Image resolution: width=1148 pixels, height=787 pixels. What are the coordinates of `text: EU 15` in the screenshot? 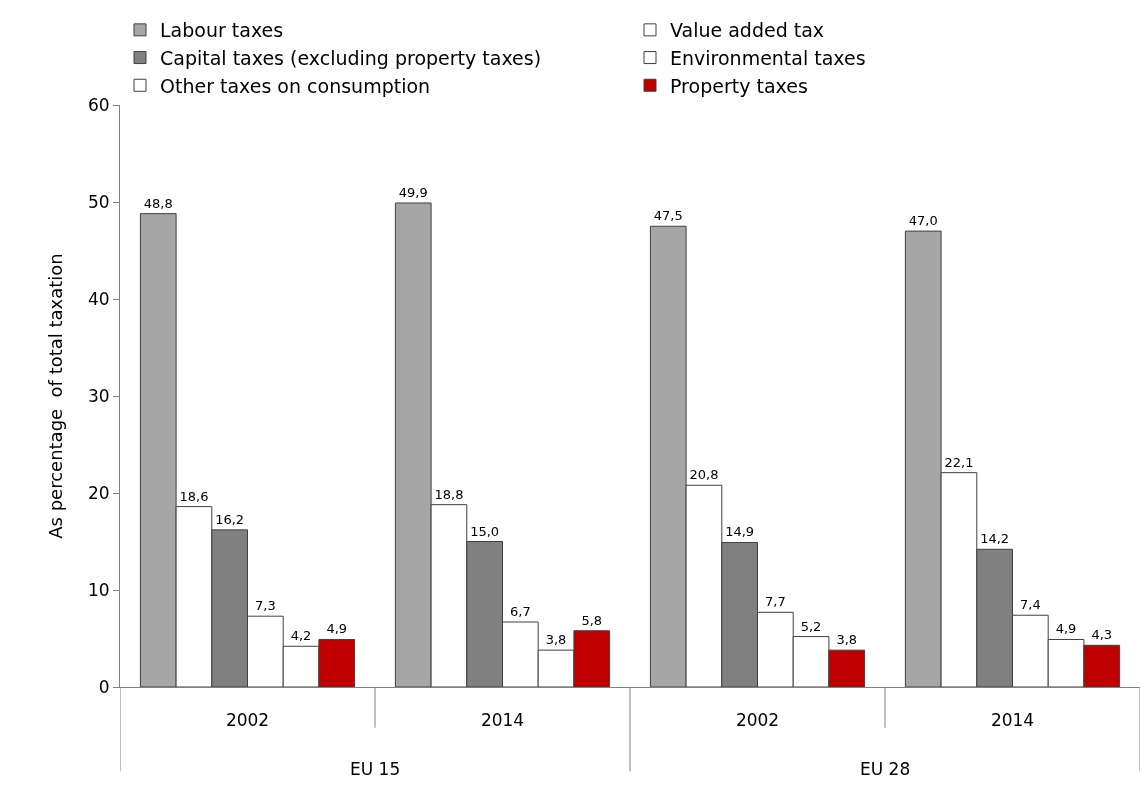 It's located at (375, 769).